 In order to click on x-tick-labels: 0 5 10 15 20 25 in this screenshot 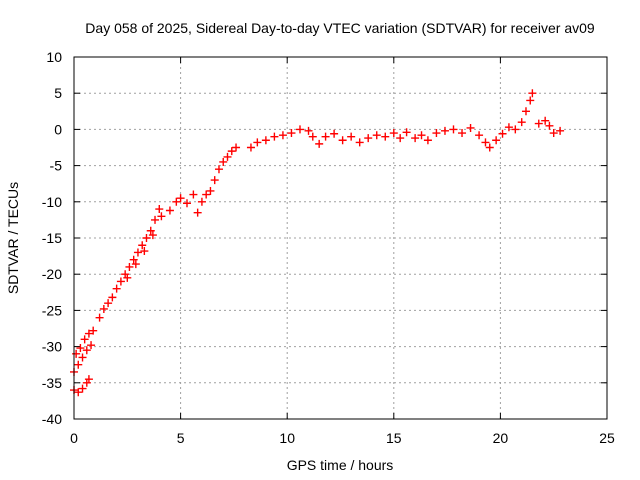, I will do `click(342, 438)`.